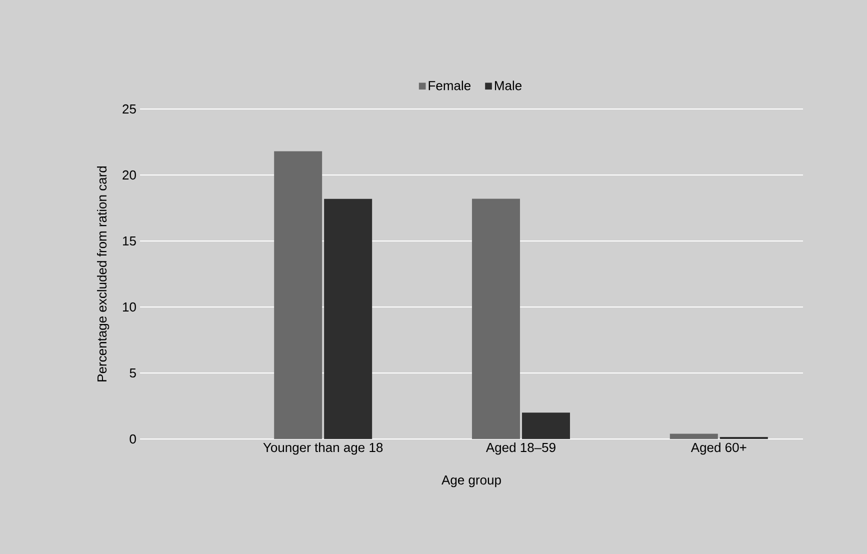 The image size is (867, 554). What do you see at coordinates (133, 373) in the screenshot?
I see `y-tick-label: 5` at bounding box center [133, 373].